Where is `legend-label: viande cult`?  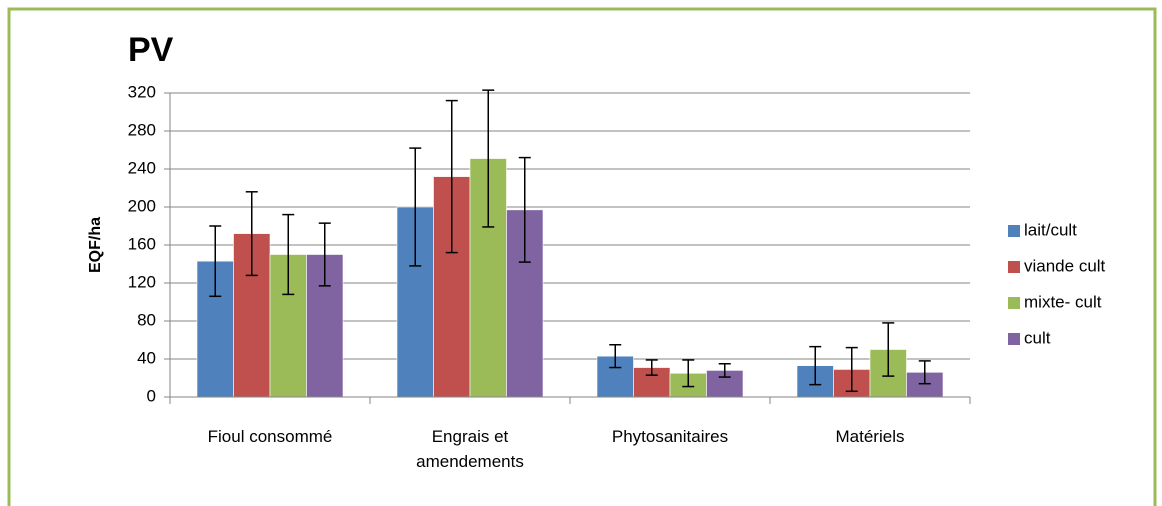
legend-label: viande cult is located at coordinates (1065, 265).